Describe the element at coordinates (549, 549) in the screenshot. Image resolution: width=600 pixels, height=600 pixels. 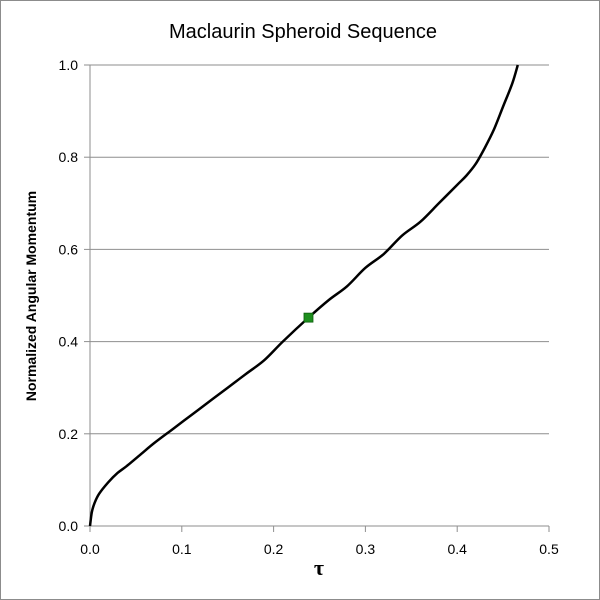
I see `x-tick-label: 0.5` at that location.